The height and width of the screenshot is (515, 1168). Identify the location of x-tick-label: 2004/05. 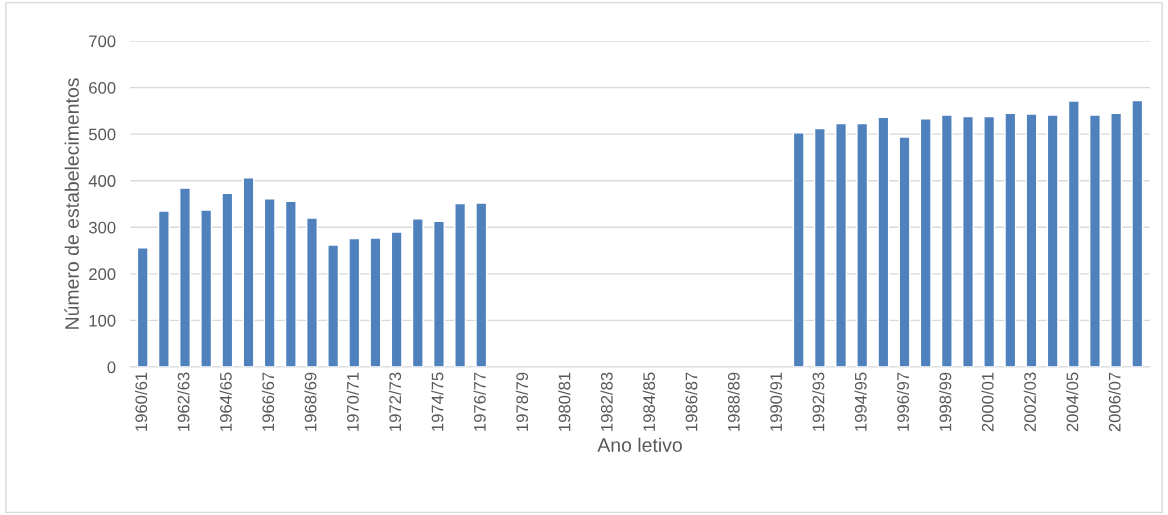
(1072, 402).